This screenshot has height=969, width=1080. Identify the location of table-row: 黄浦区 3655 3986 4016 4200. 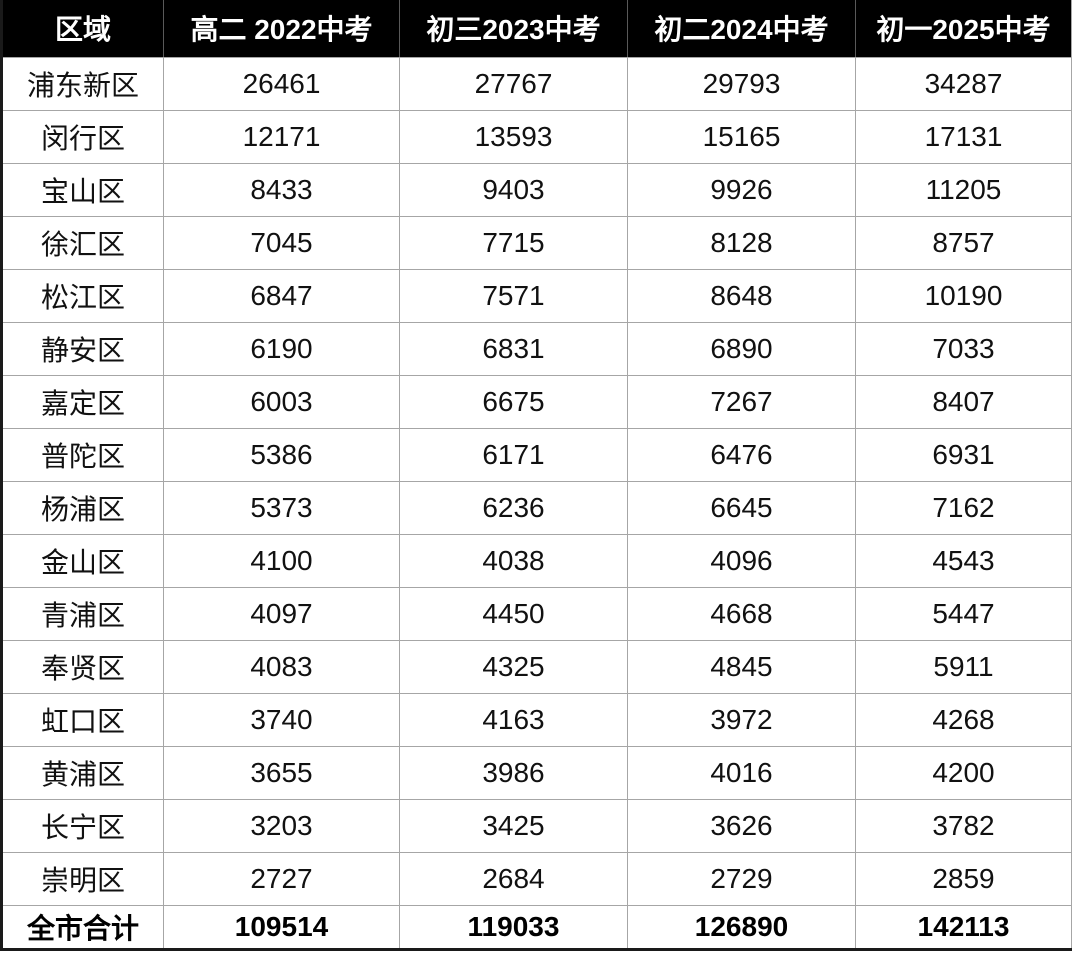
(536, 772).